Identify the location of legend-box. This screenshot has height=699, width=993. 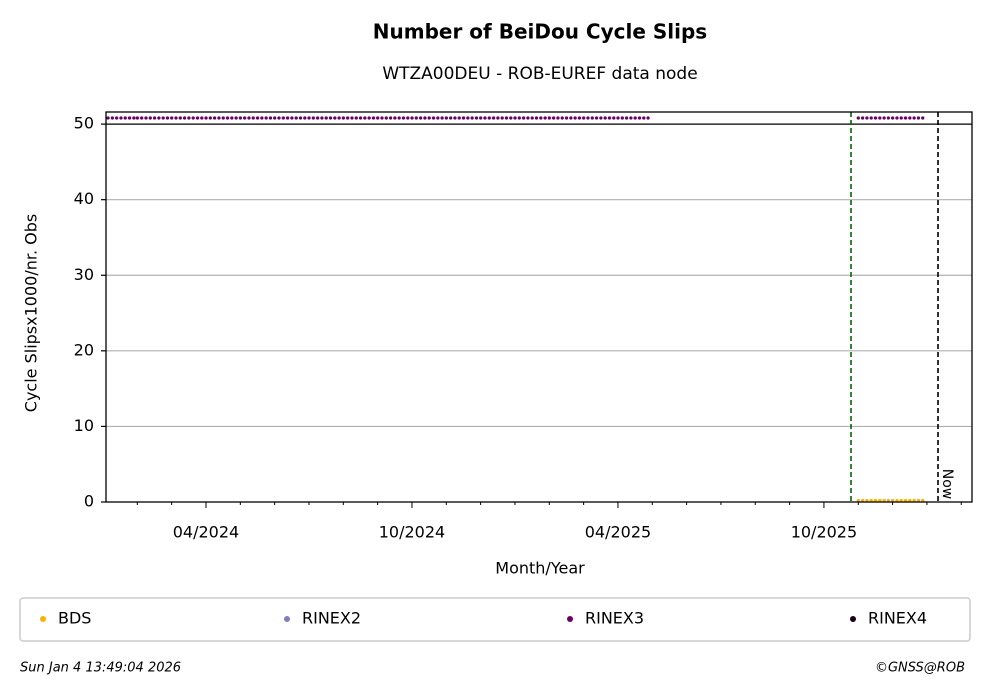
(495, 619).